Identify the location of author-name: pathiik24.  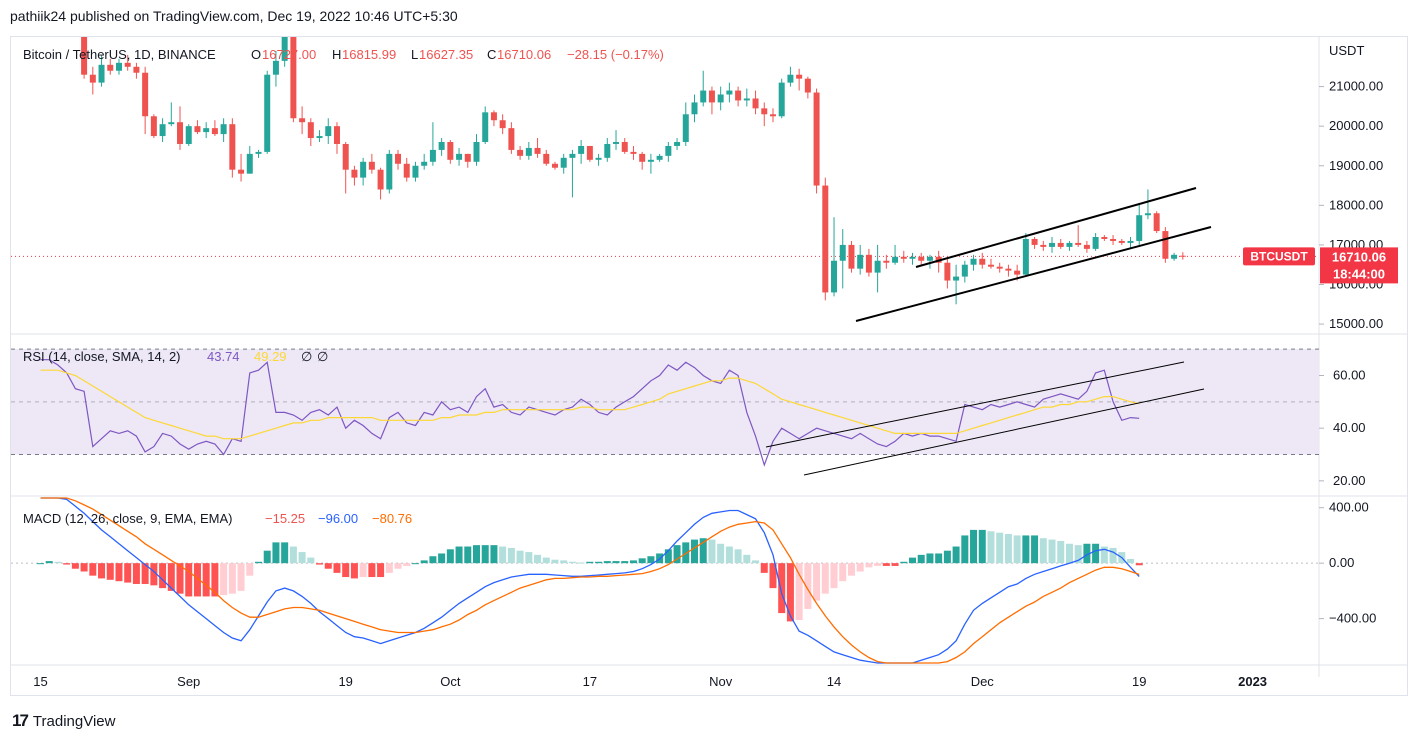
(38, 16).